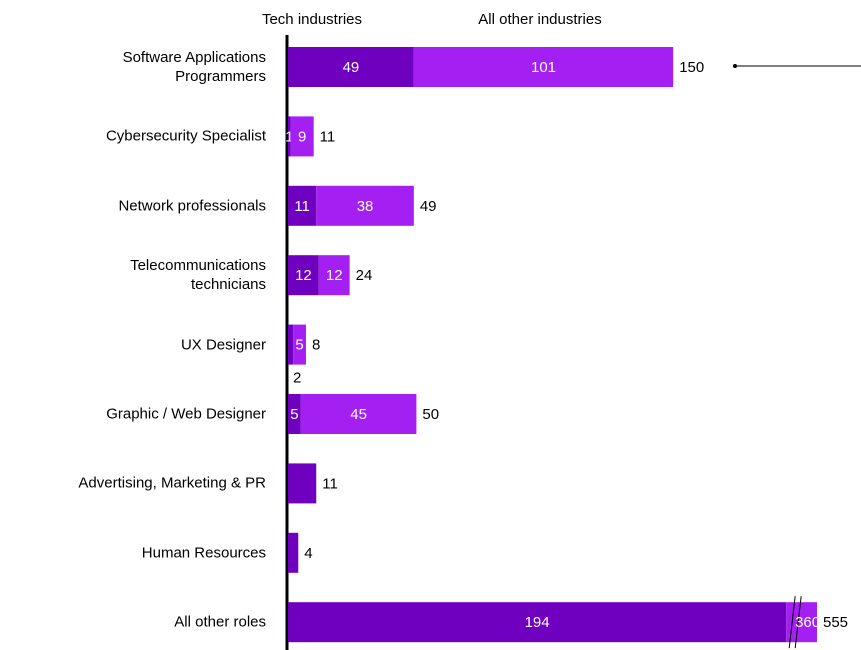 The image size is (861, 650). What do you see at coordinates (430, 414) in the screenshot?
I see `total-label: 50` at bounding box center [430, 414].